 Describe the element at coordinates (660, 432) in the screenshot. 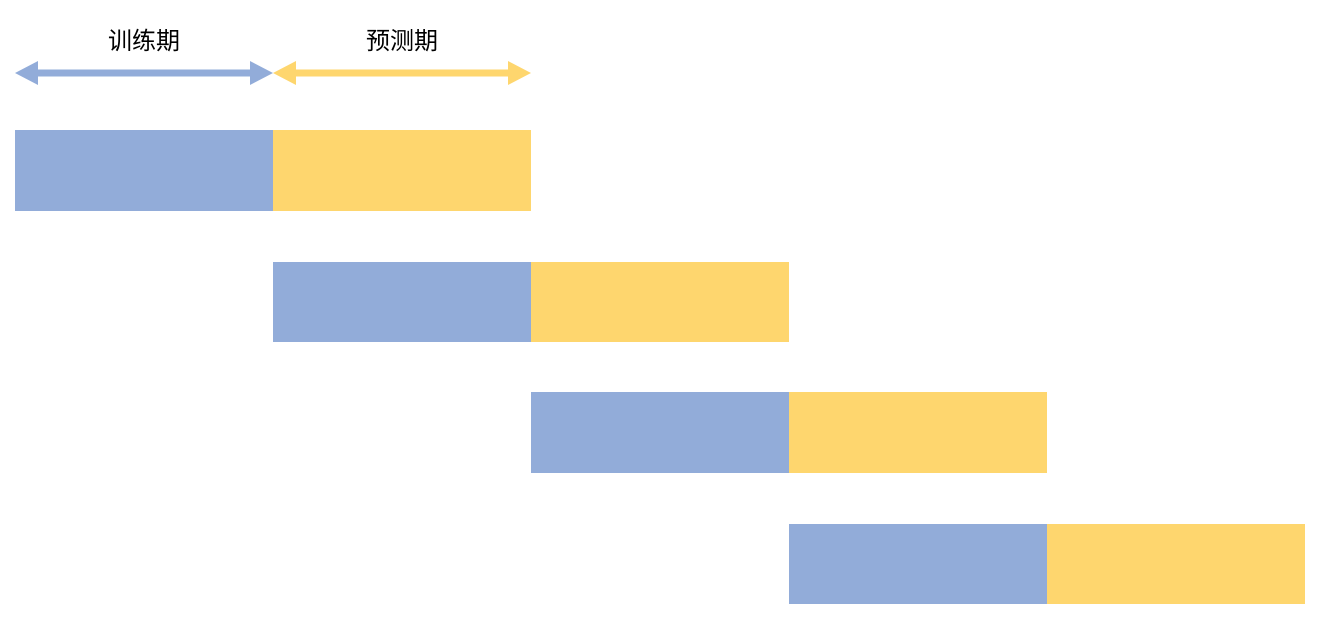

I see `window-3-training-block` at that location.